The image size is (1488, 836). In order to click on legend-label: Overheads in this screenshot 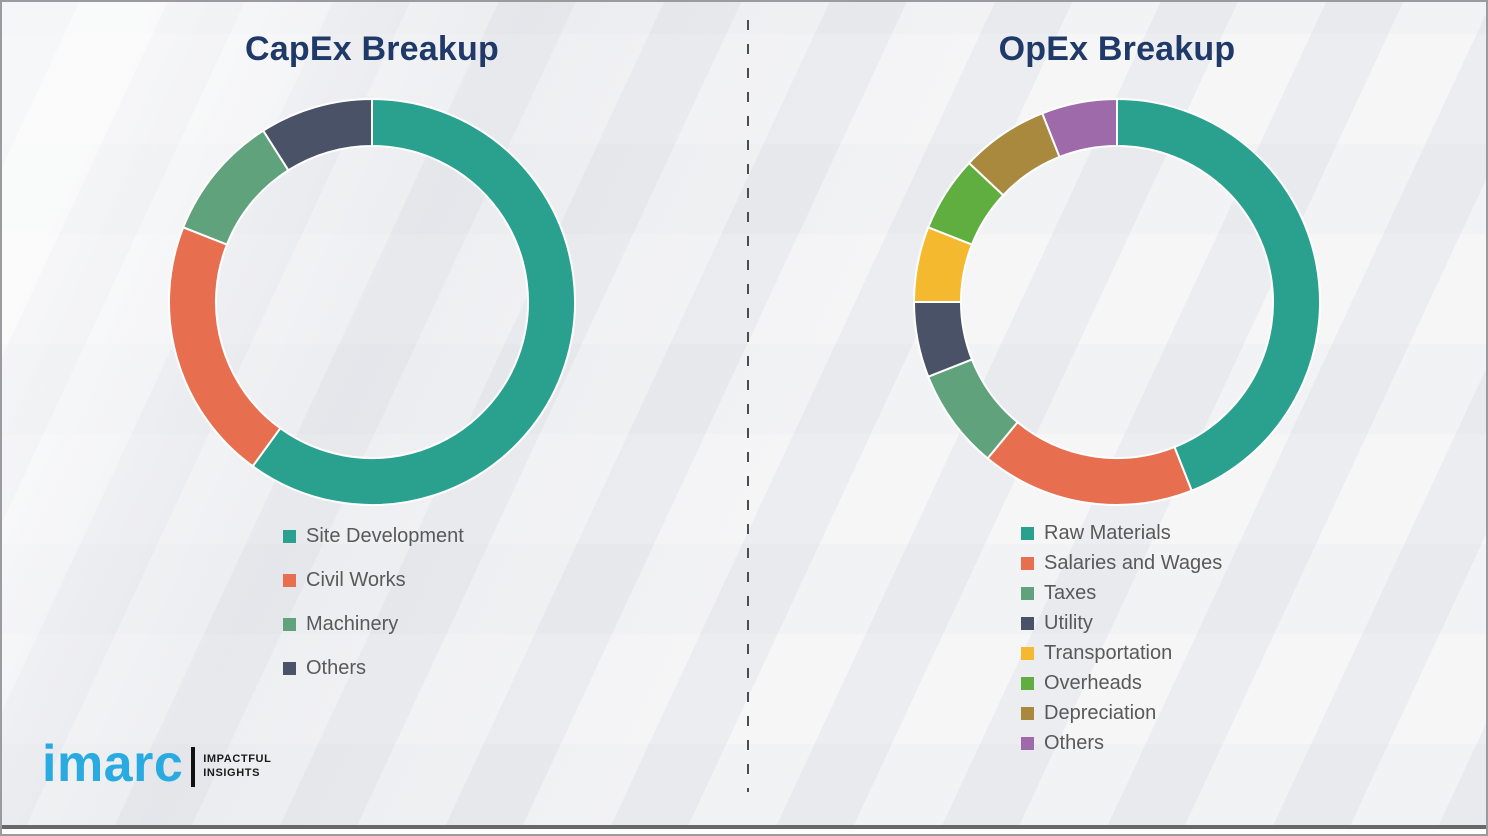, I will do `click(1093, 682)`.